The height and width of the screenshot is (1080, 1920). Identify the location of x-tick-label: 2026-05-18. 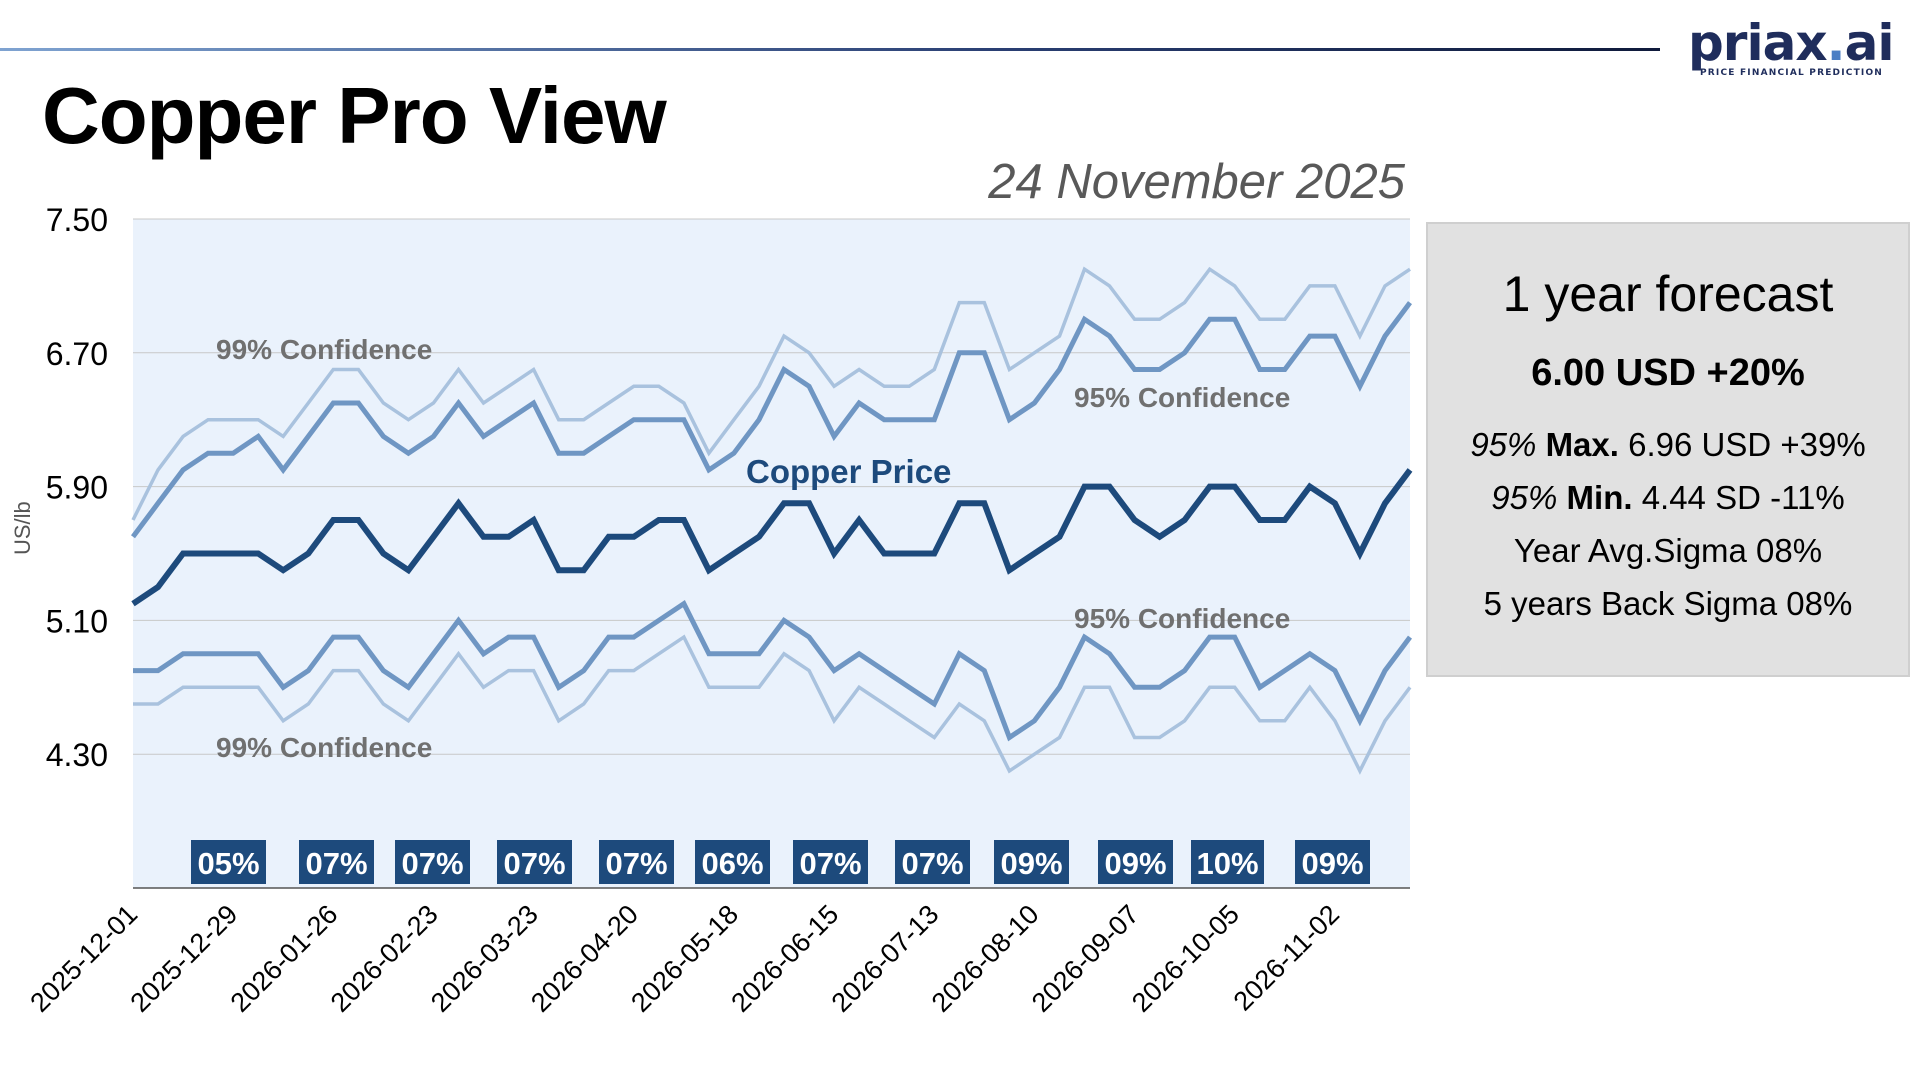
(684, 958).